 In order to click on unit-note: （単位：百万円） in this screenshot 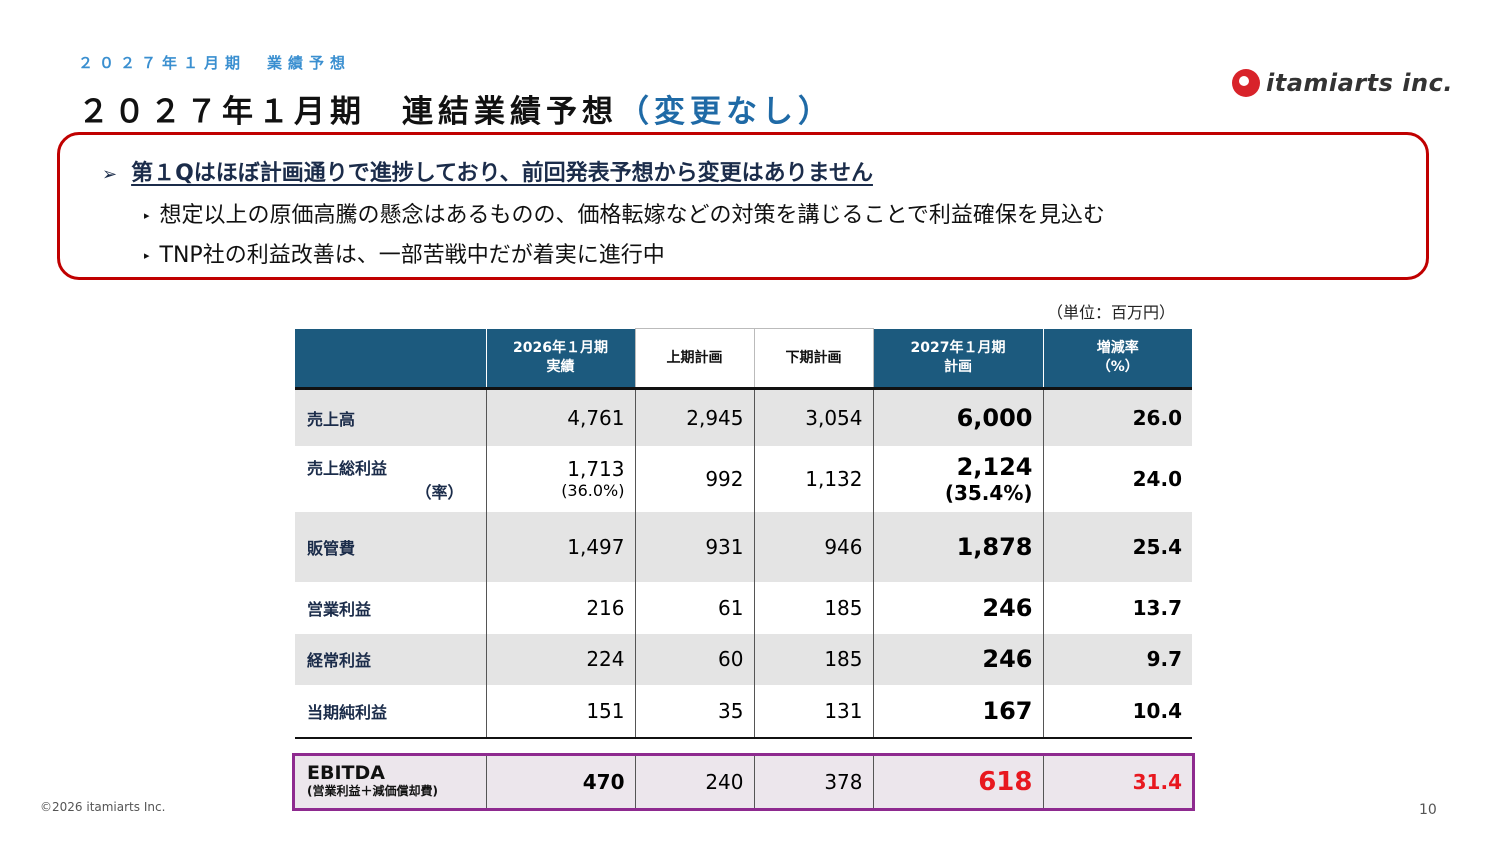, I will do `click(1111, 312)`.